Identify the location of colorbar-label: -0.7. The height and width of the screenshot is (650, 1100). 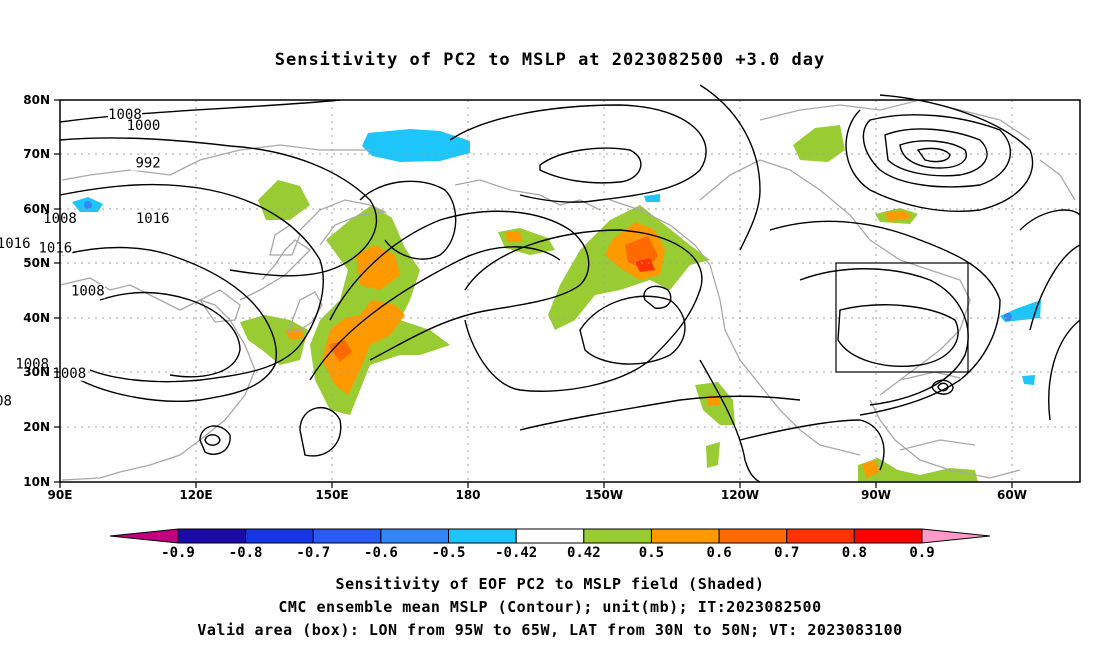
(313, 553).